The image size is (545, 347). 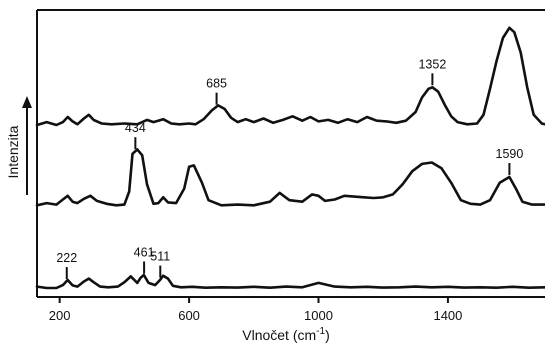 What do you see at coordinates (320, 331) in the screenshot?
I see `x-axis-label-superscript: -1` at bounding box center [320, 331].